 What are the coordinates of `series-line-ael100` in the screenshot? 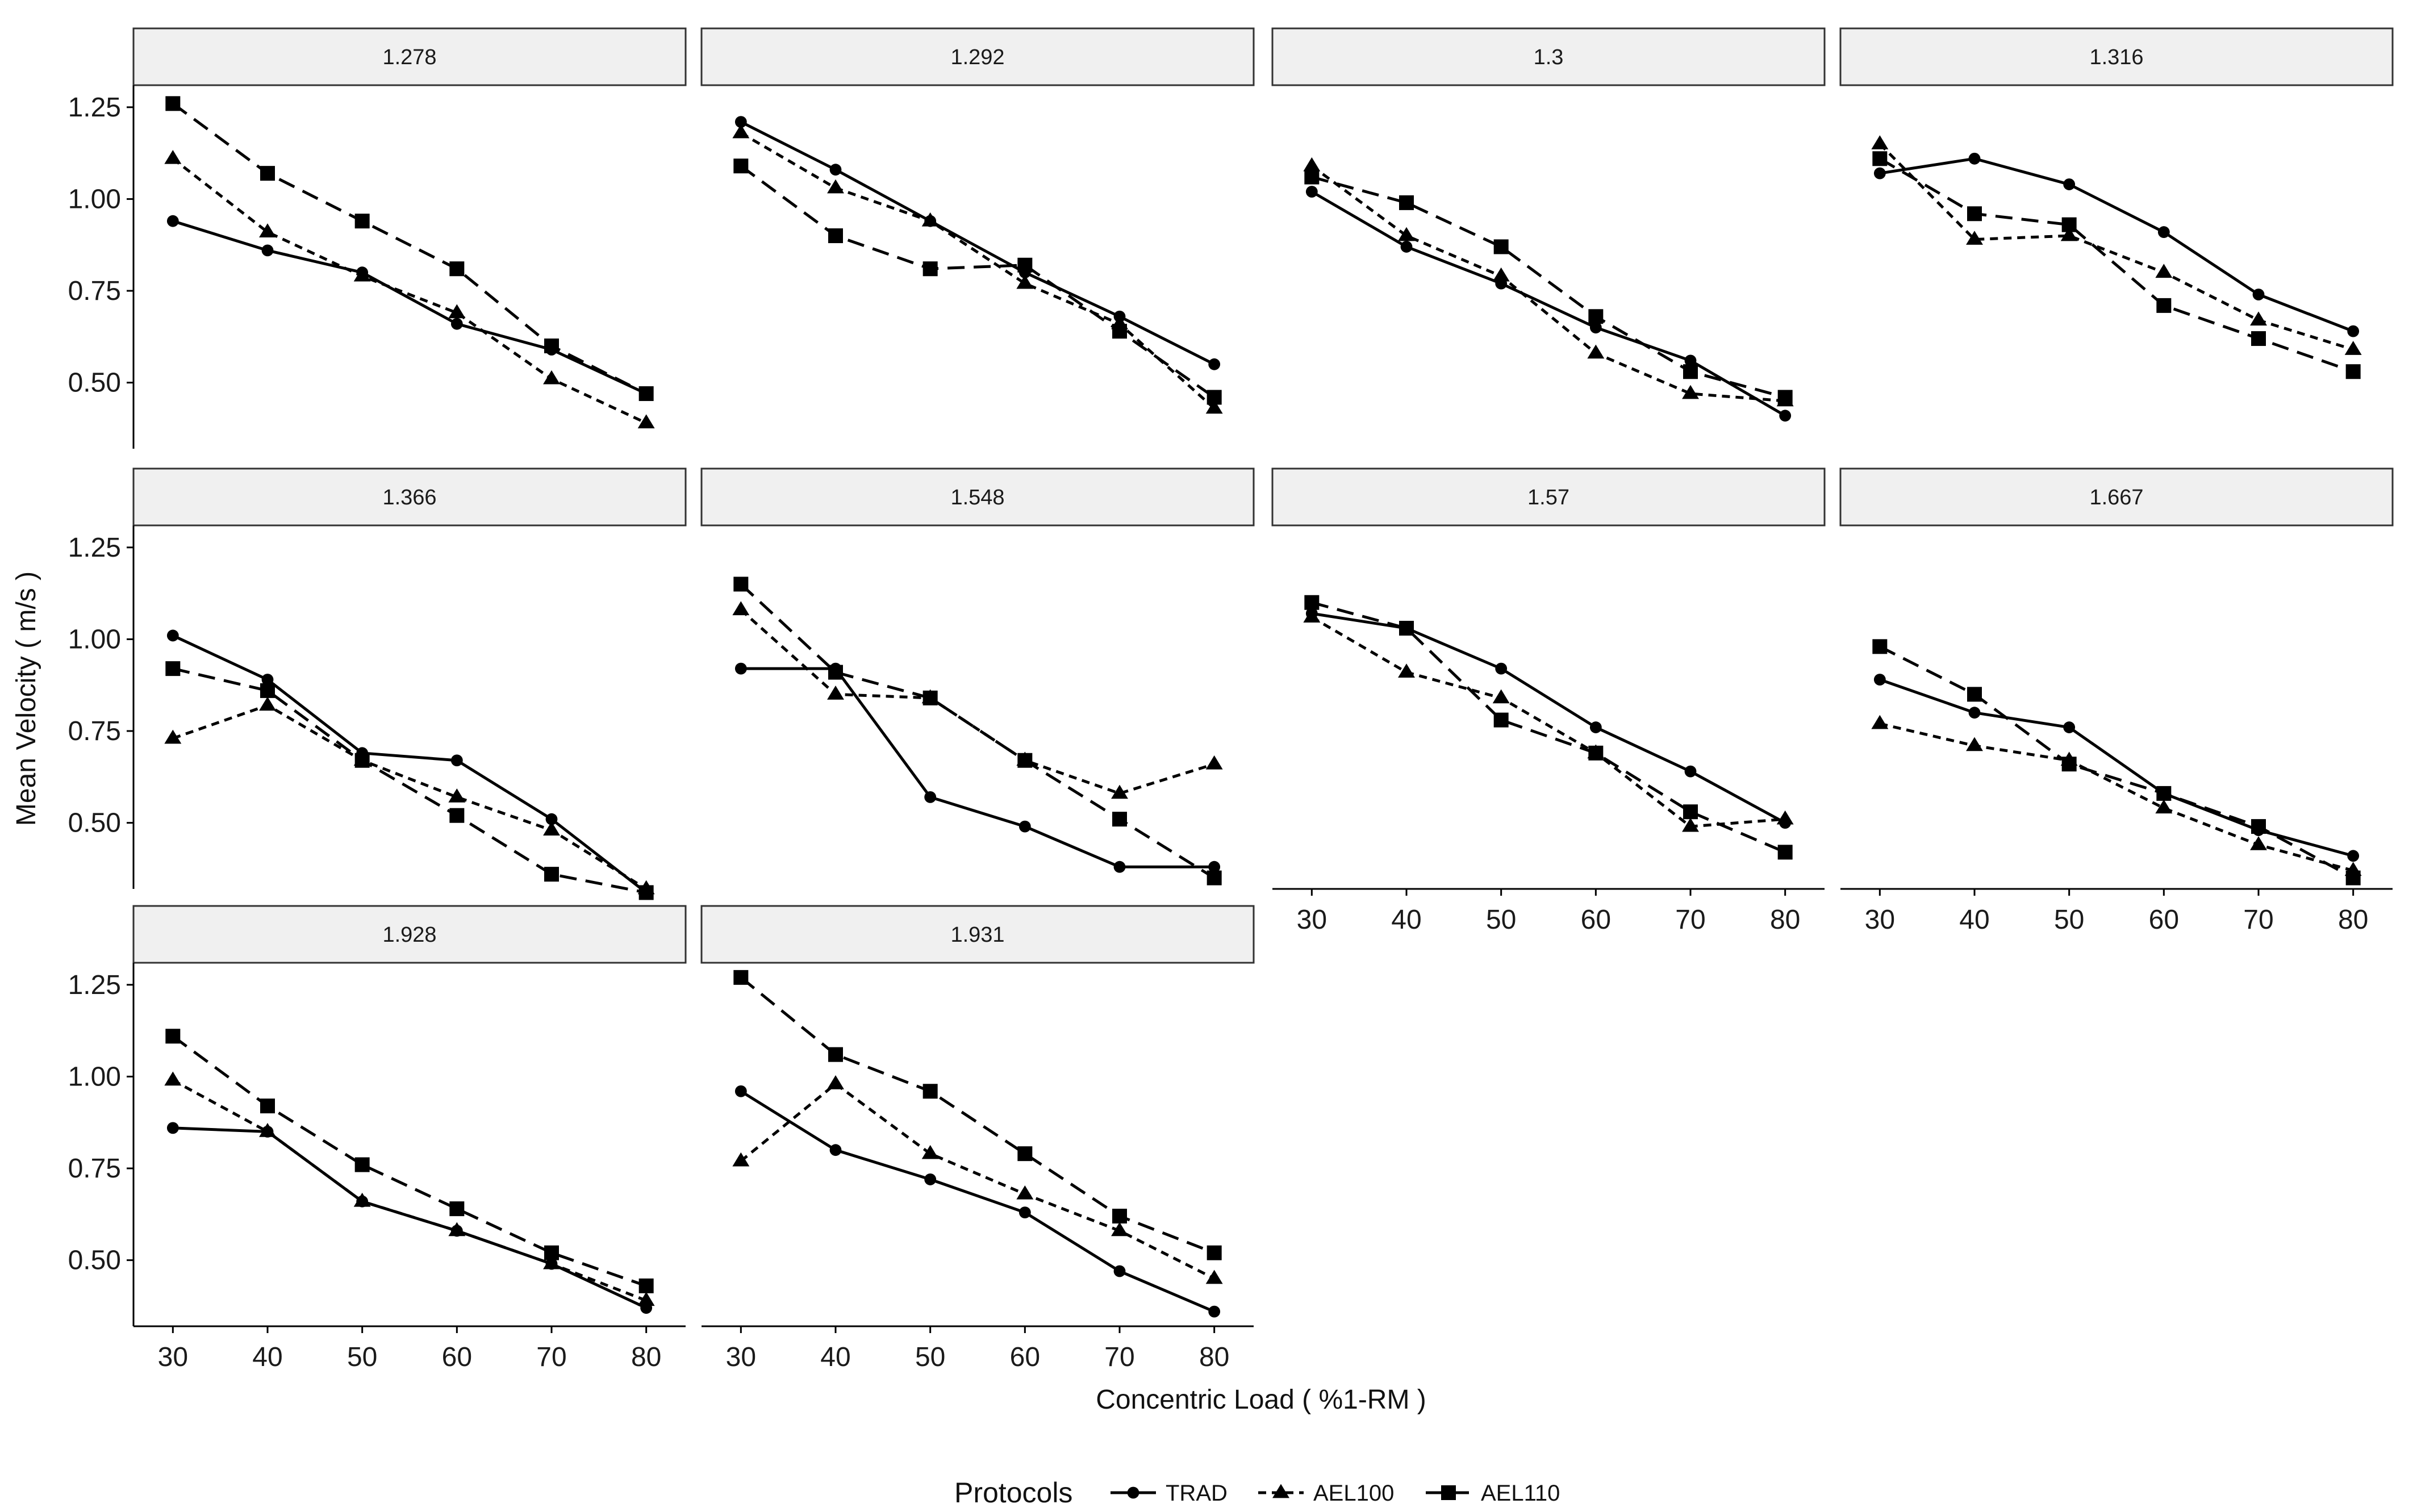 It's located at (1548, 284).